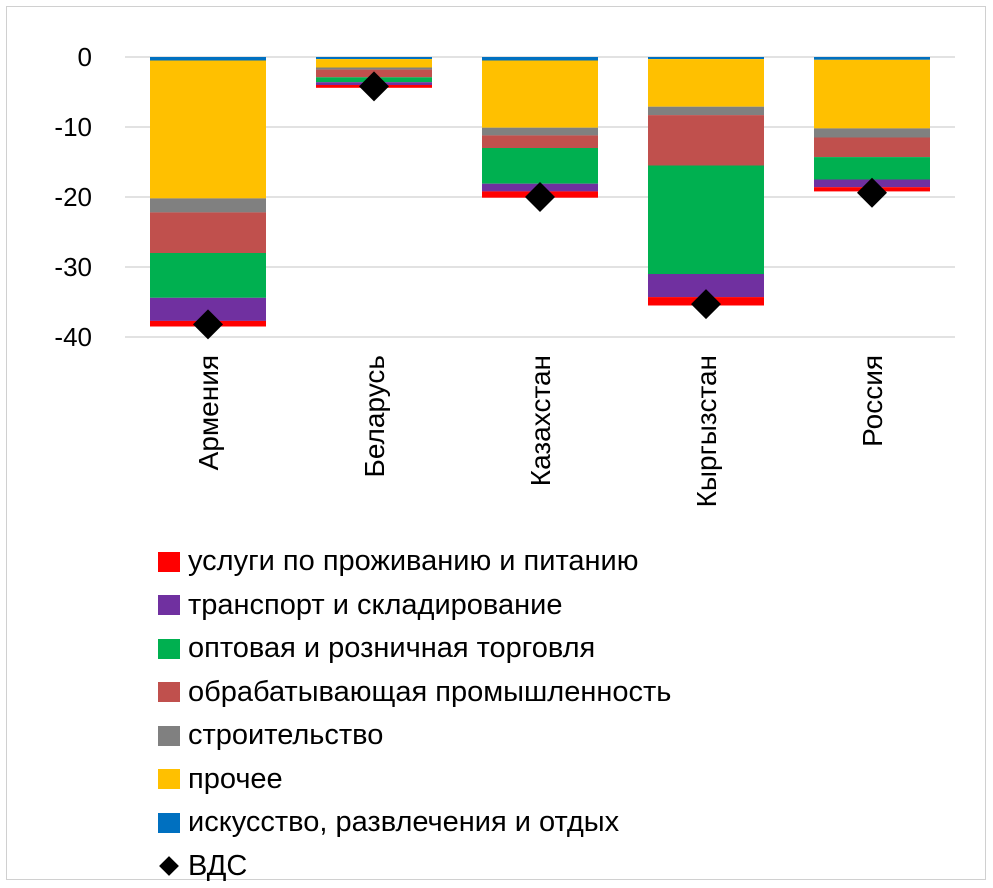  I want to click on diamond-marker-icon, so click(169, 866).